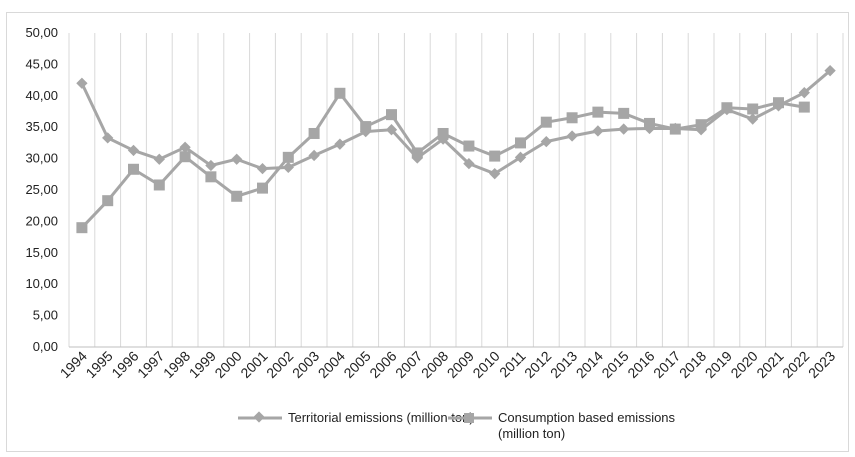  Describe the element at coordinates (666, 364) in the screenshot. I see `x-tick-label: 2017` at that location.